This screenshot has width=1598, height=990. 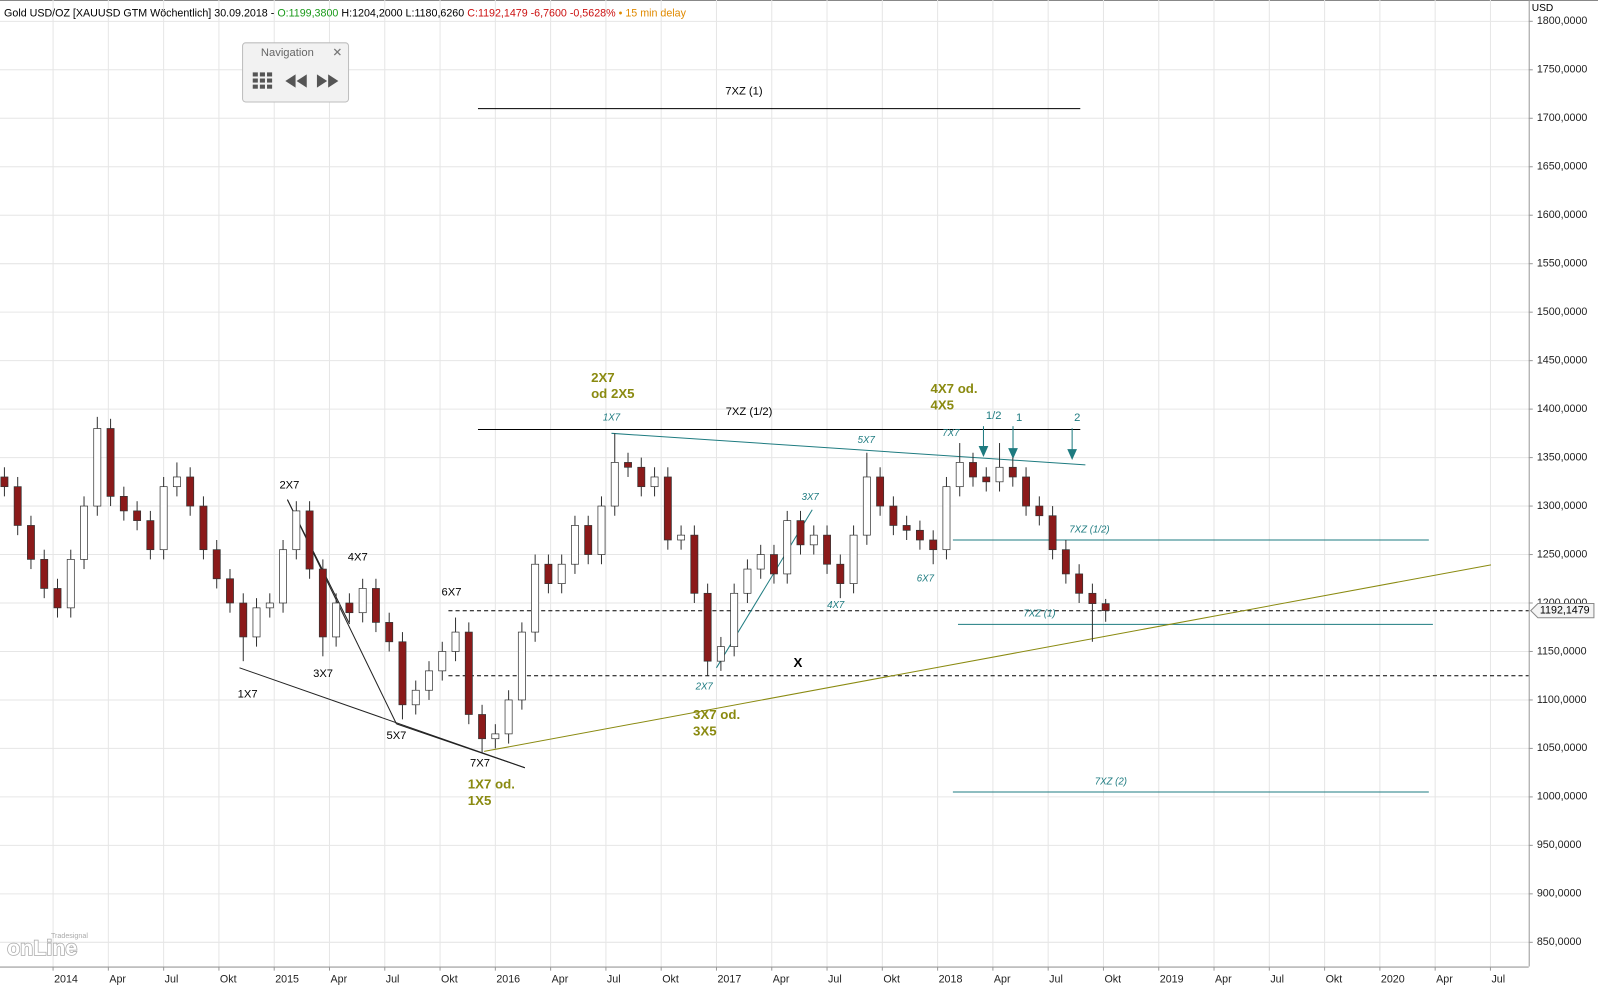 I want to click on grid-button, so click(x=262, y=80).